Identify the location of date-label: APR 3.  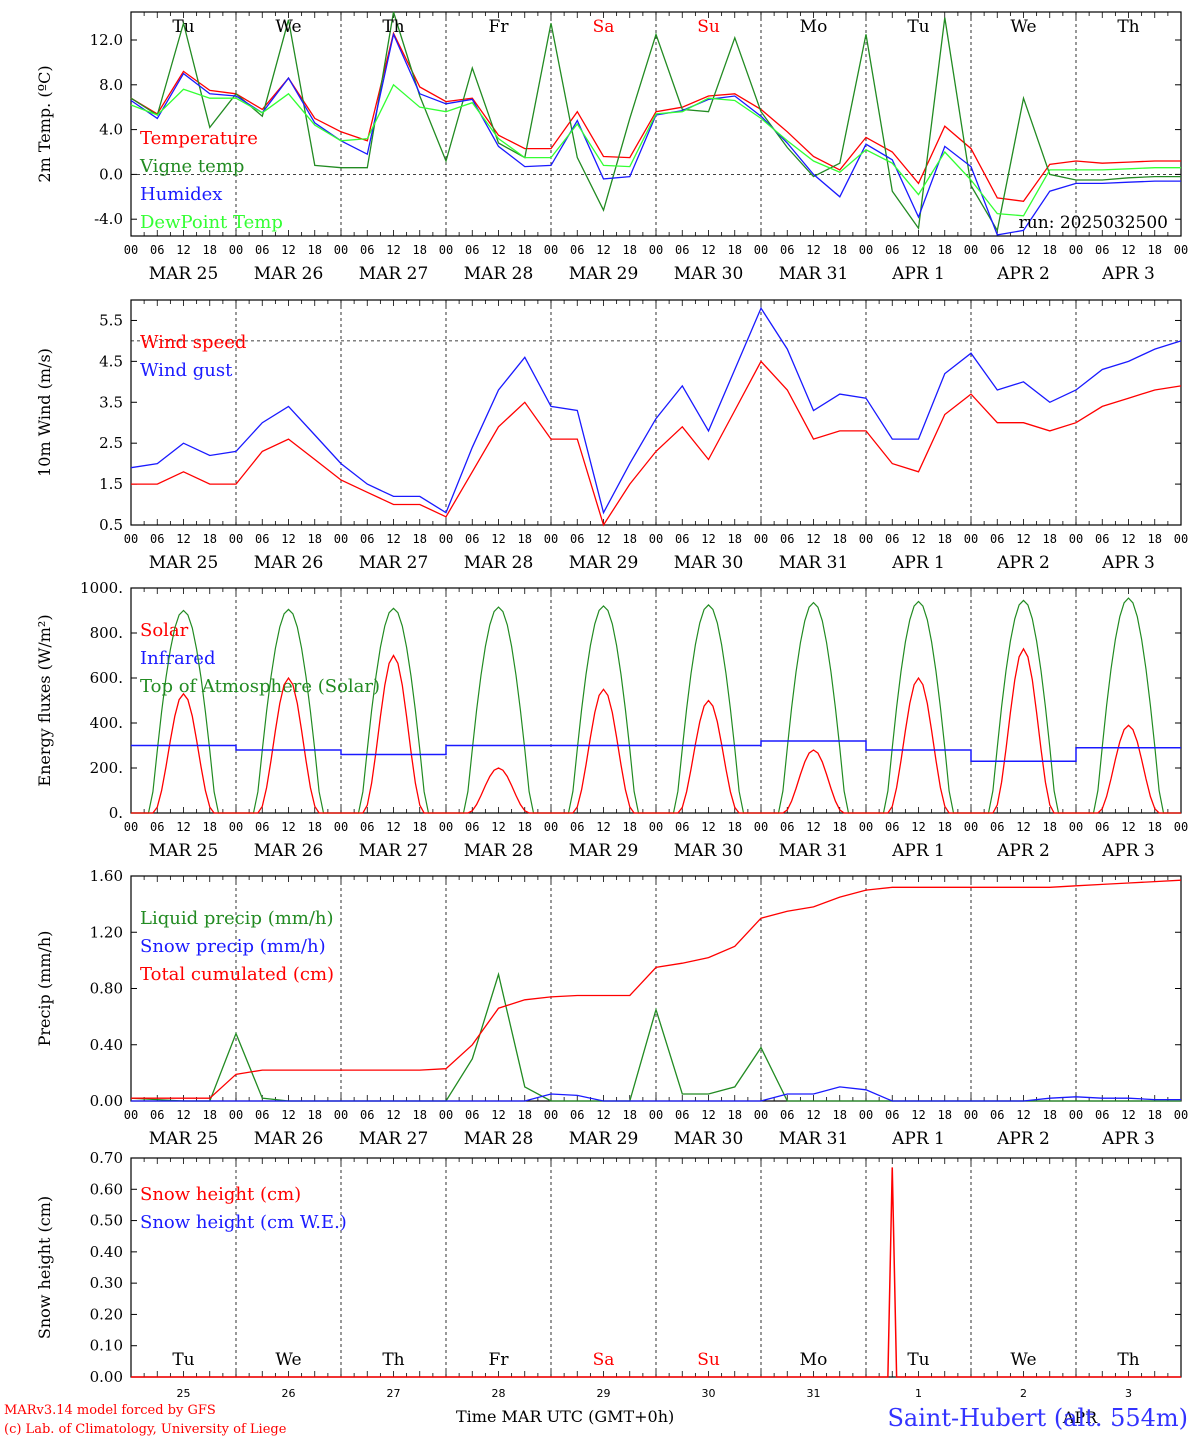
(1128, 1139).